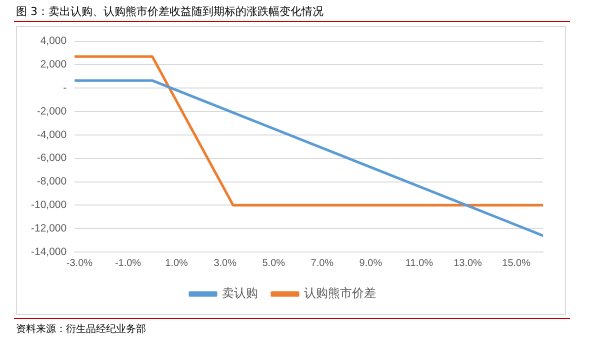 Image resolution: width=590 pixels, height=342 pixels. Describe the element at coordinates (48, 252) in the screenshot. I see `y-tick-label: -14,000` at that location.